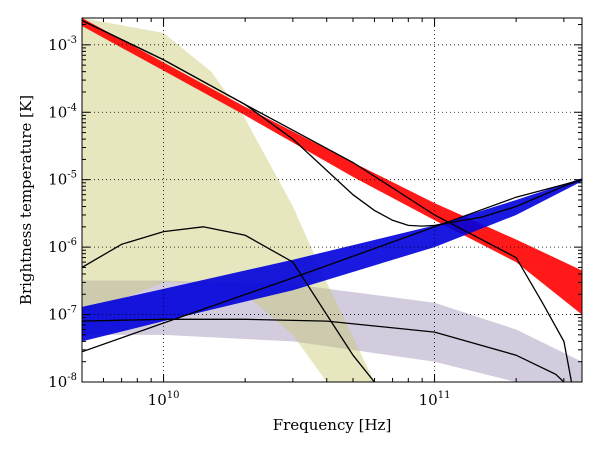  What do you see at coordinates (435, 399) in the screenshot?
I see `x-tick-label-2: 1011` at bounding box center [435, 399].